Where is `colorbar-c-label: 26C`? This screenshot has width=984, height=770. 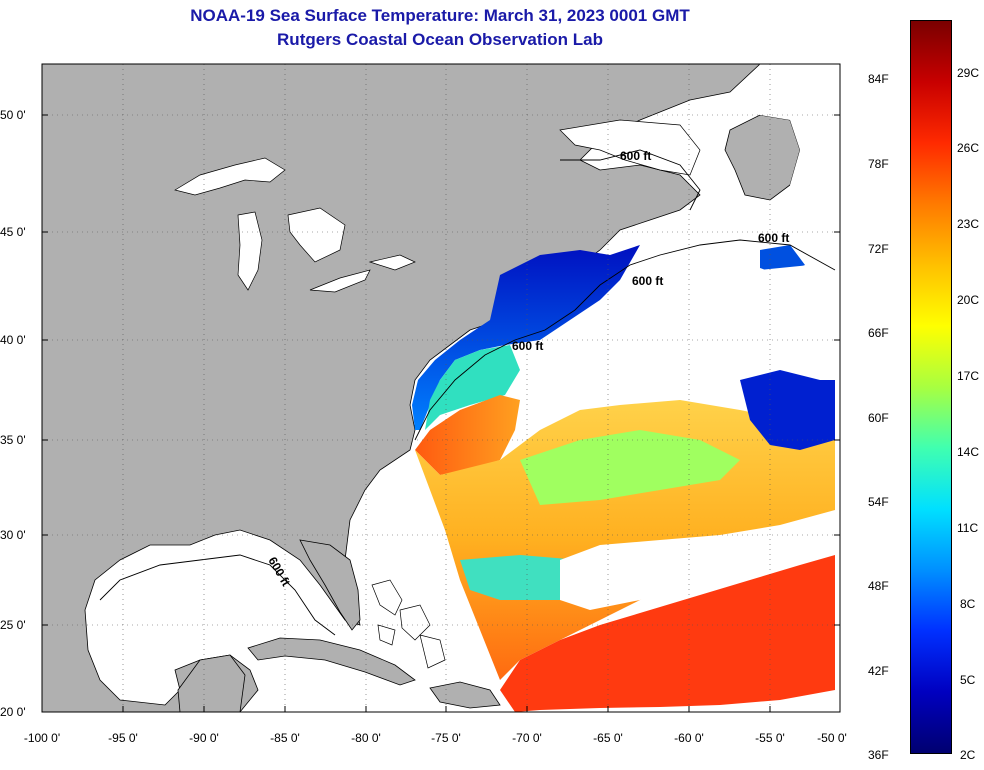 colorbar-c-label: 26C is located at coordinates (968, 148).